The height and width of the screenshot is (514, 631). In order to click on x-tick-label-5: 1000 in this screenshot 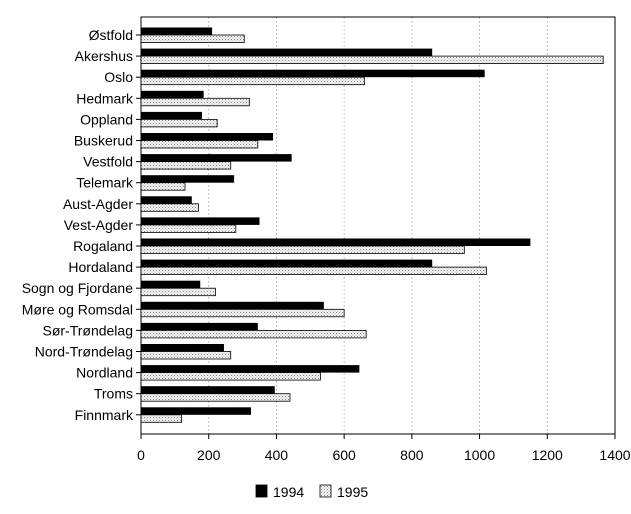, I will do `click(479, 455)`.